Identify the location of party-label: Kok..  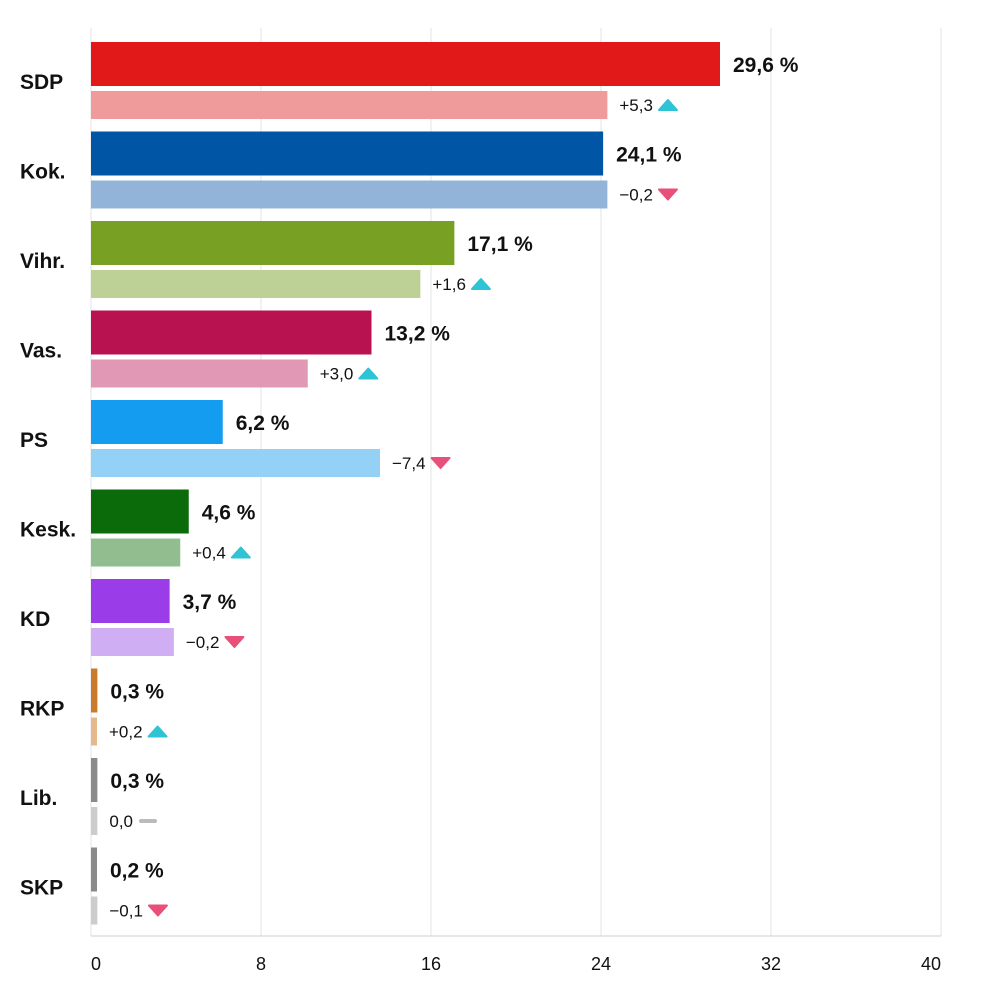
(43, 172).